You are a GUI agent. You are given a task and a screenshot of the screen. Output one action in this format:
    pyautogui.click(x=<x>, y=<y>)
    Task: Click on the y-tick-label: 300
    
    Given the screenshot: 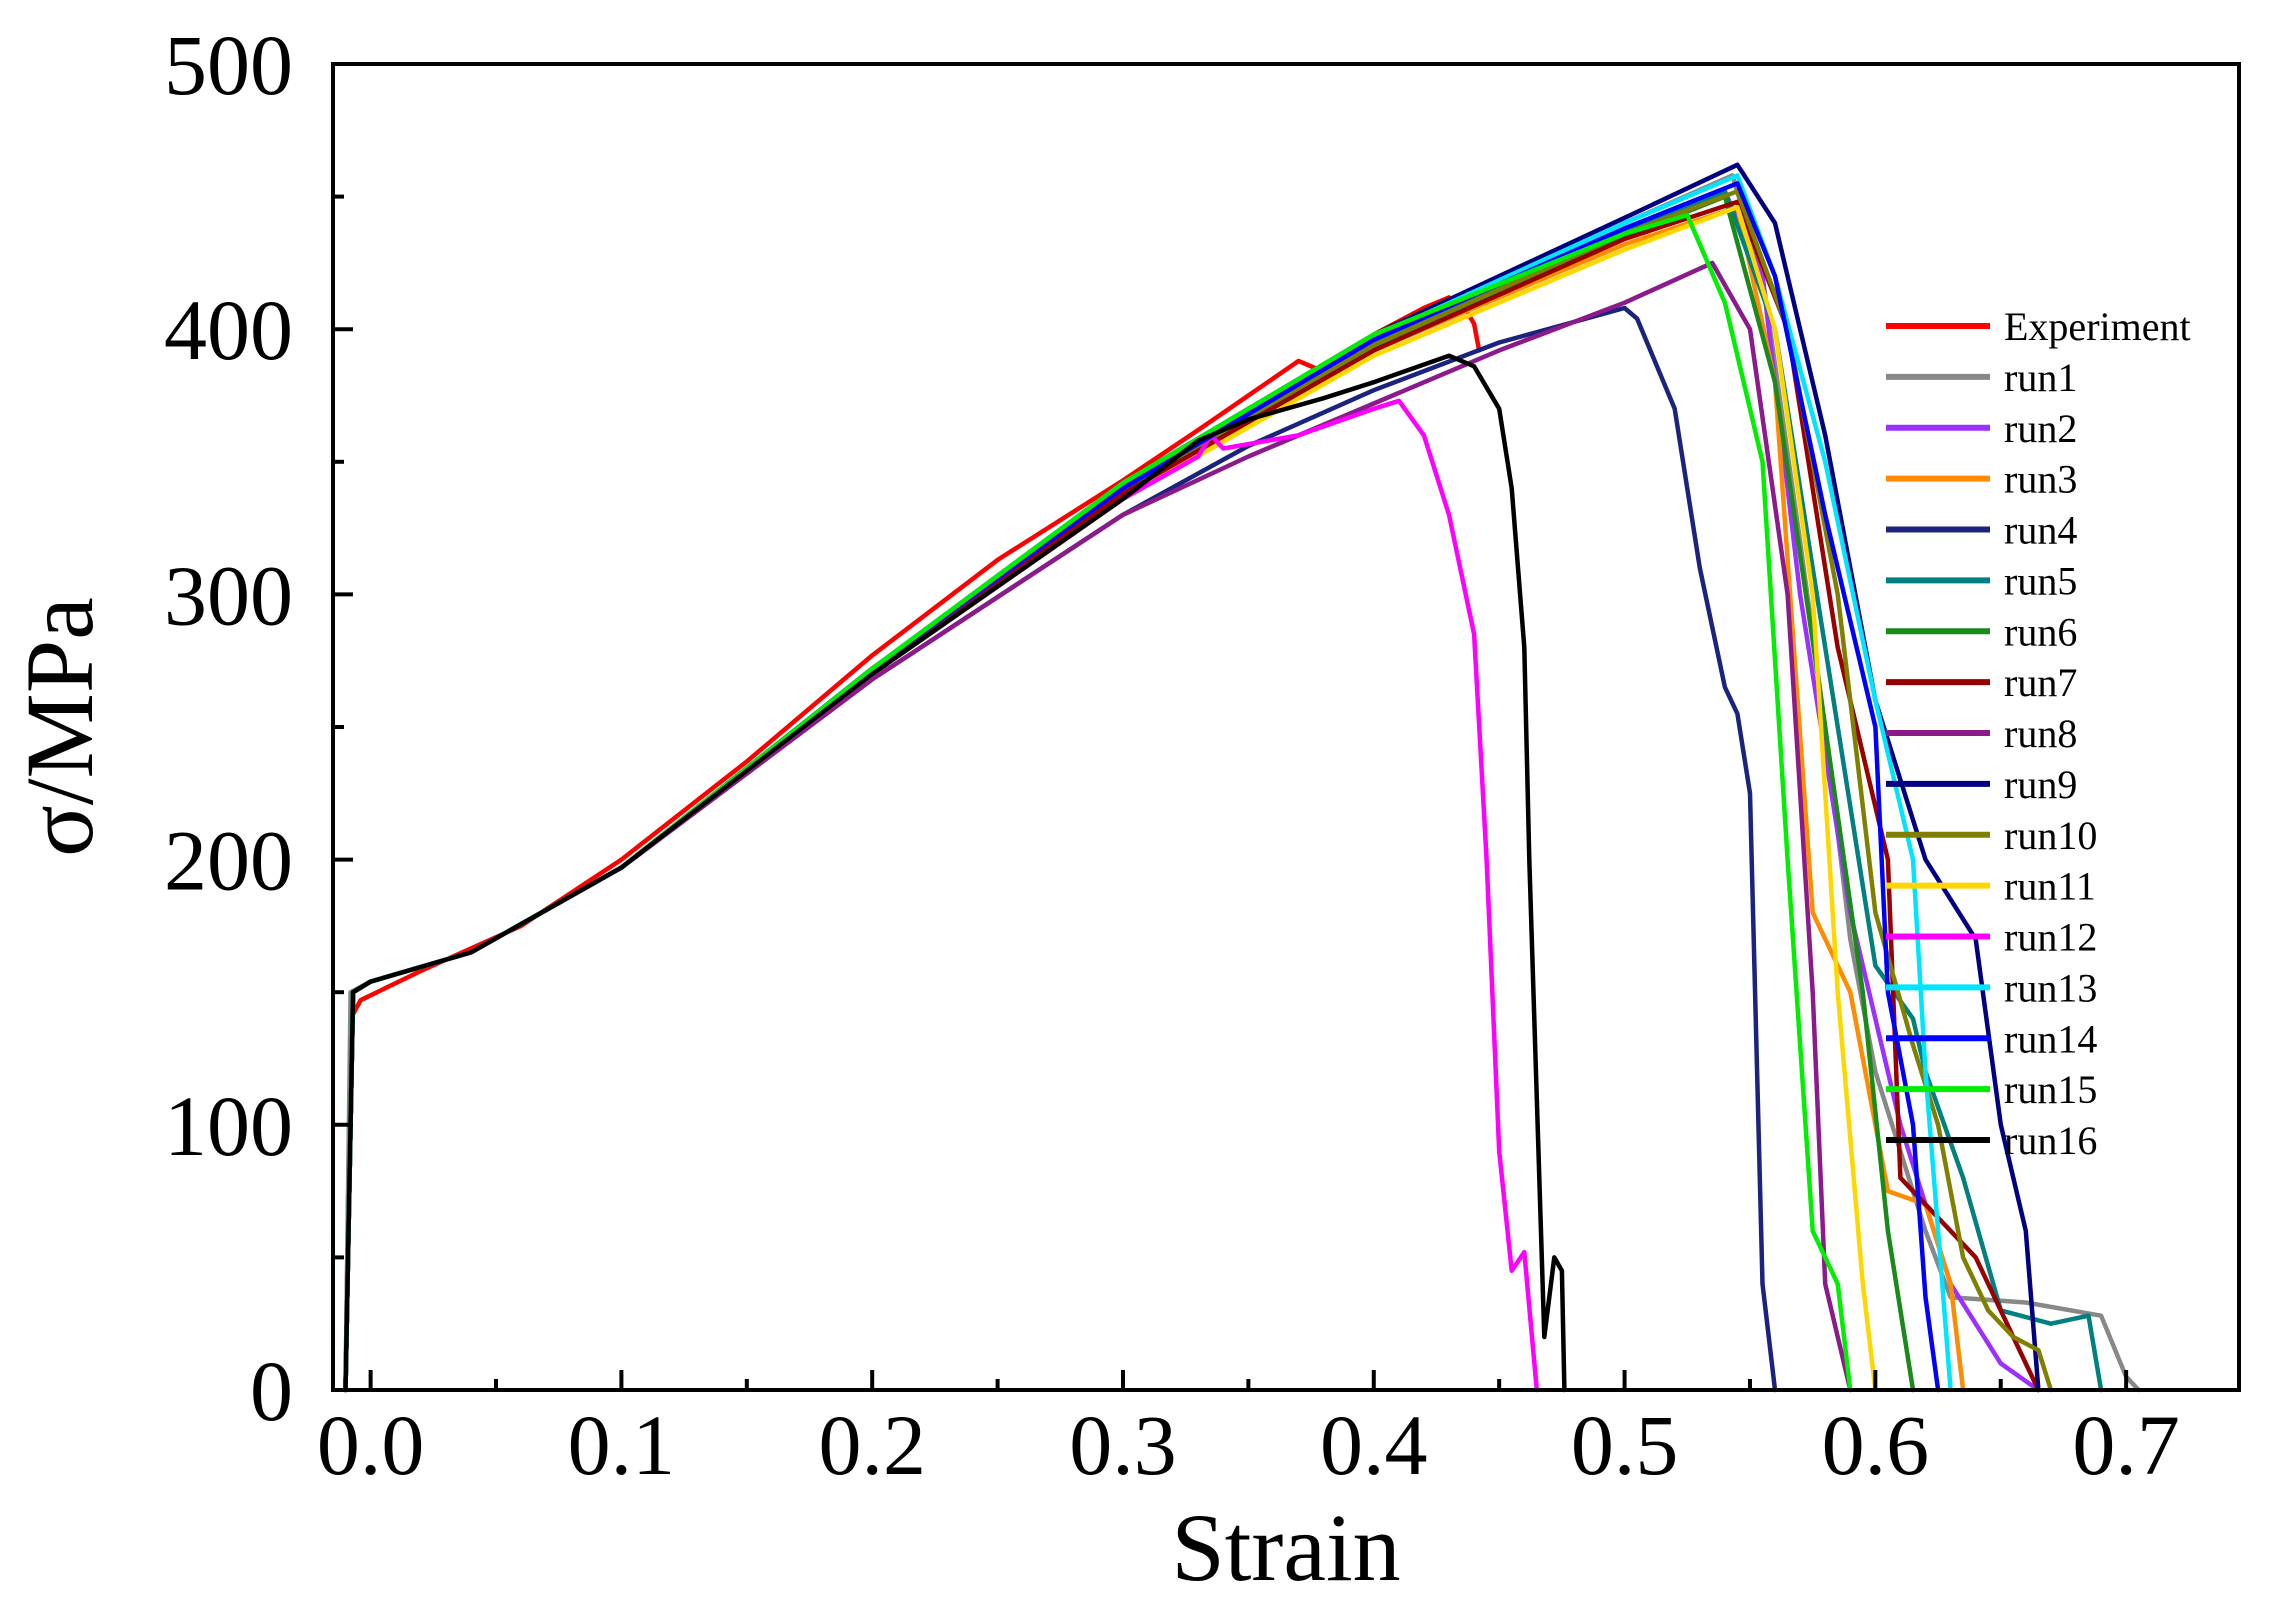 What is the action you would take?
    pyautogui.click(x=228, y=595)
    